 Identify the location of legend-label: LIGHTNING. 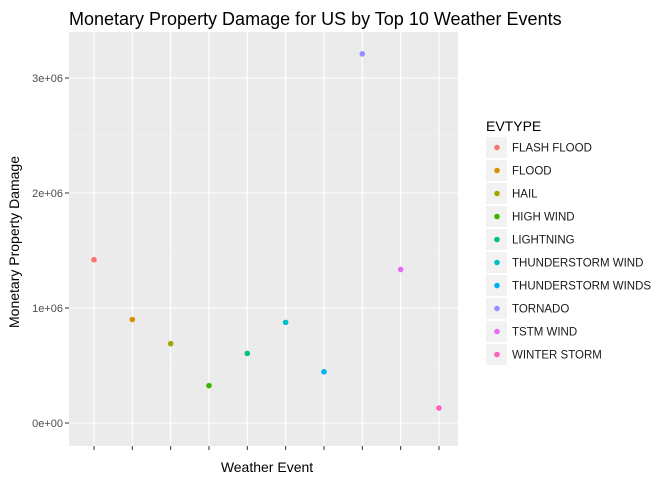
(543, 241).